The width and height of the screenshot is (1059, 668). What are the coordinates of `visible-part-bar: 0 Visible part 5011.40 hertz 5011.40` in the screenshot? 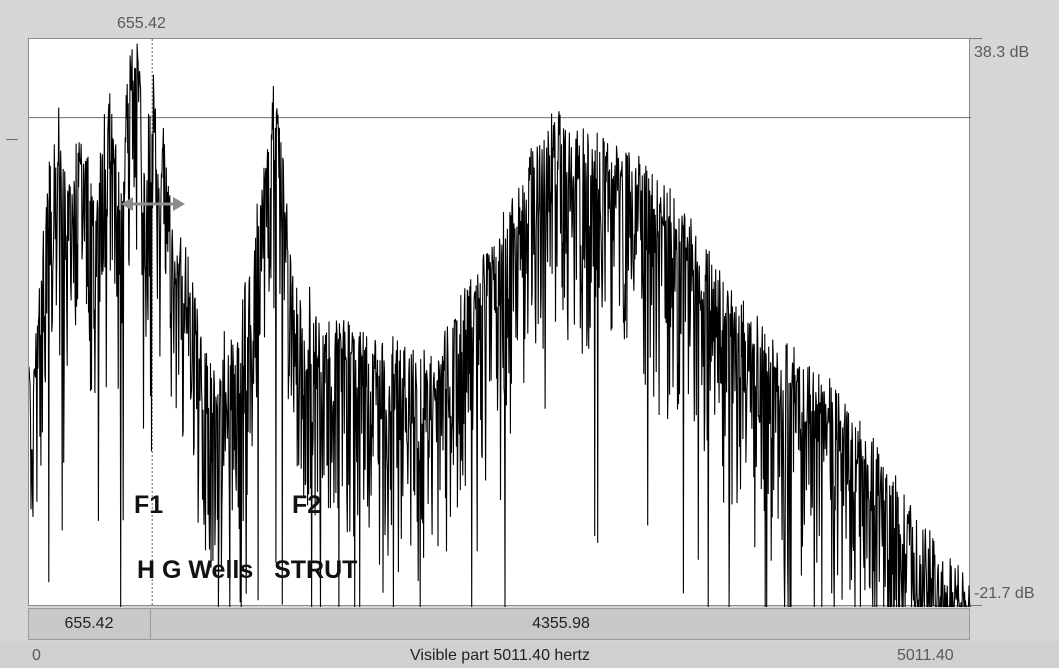 It's located at (529, 654).